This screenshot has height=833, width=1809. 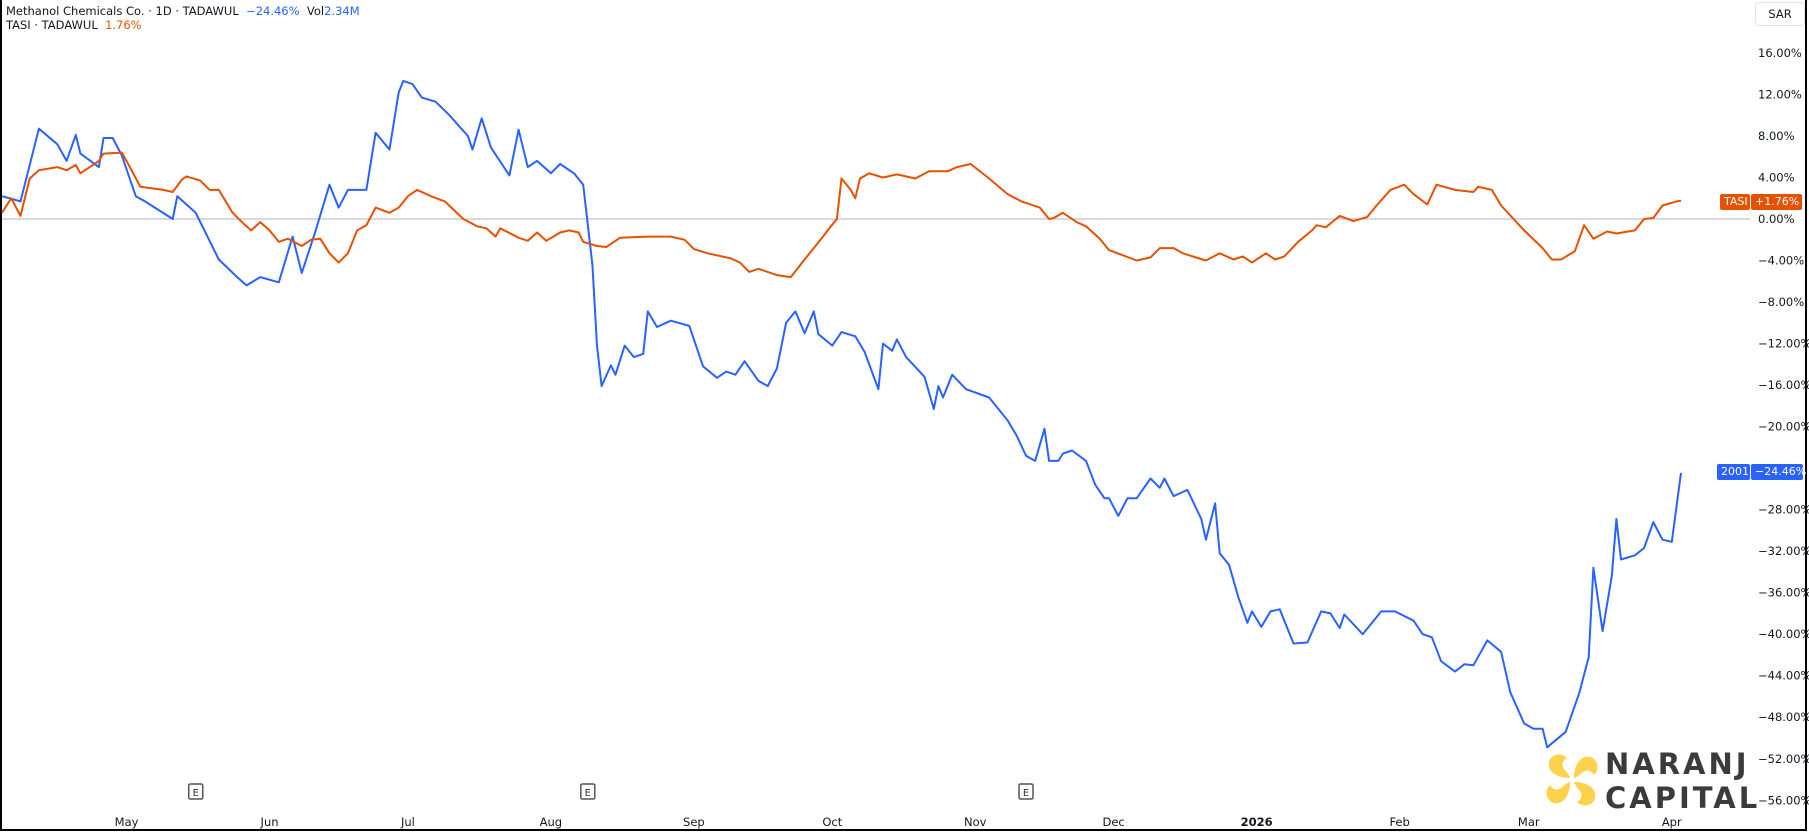 What do you see at coordinates (163, 11) in the screenshot?
I see `legend-main-interval: 1D` at bounding box center [163, 11].